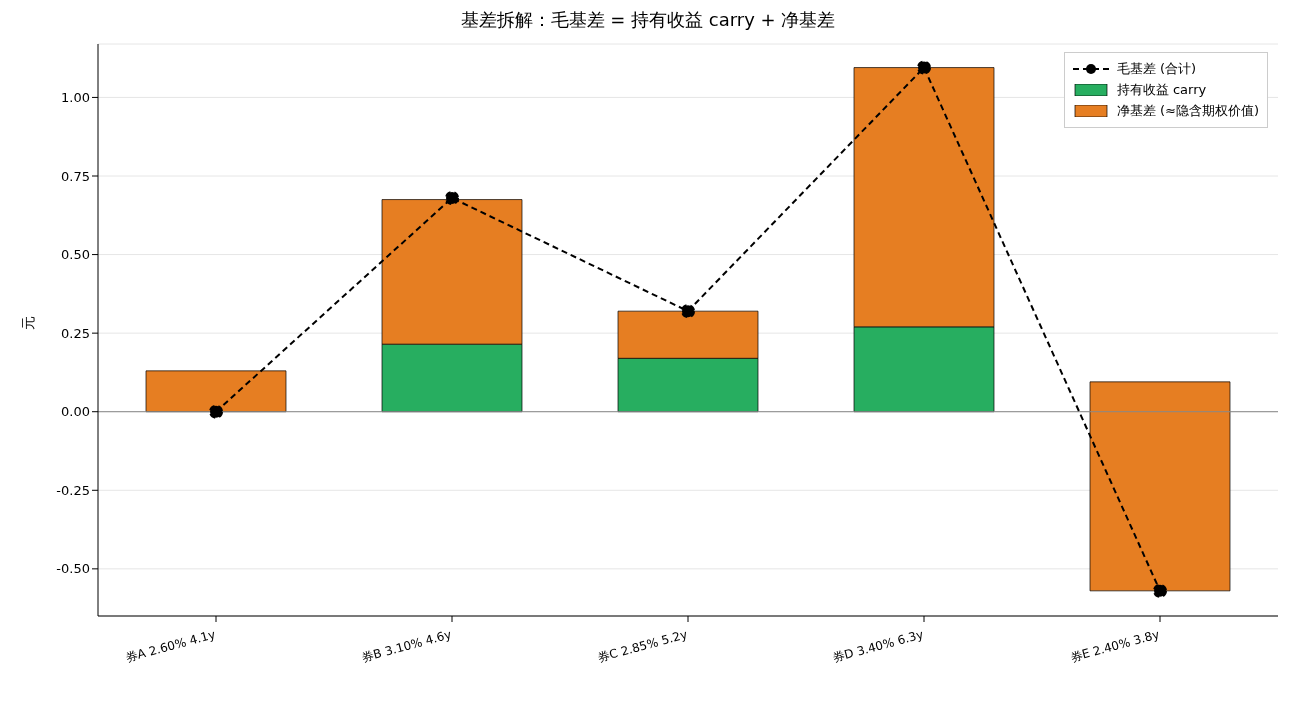  I want to click on y-tick-label: 0.50, so click(75, 255).